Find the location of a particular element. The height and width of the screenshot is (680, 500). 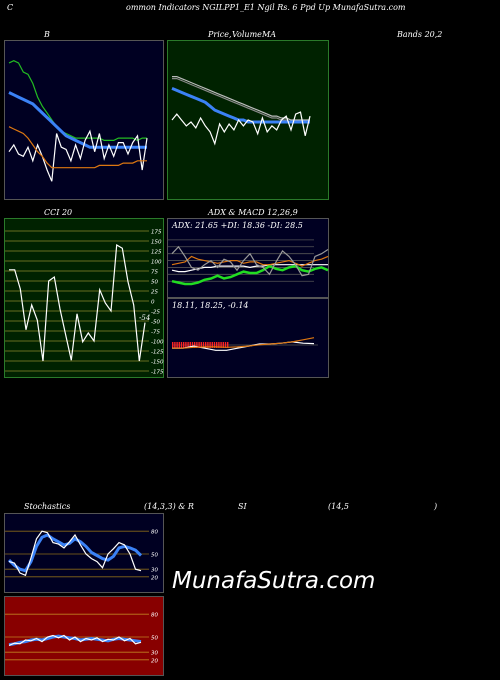

stoch-label-b: (14,3,3) & R is located at coordinates (169, 506).